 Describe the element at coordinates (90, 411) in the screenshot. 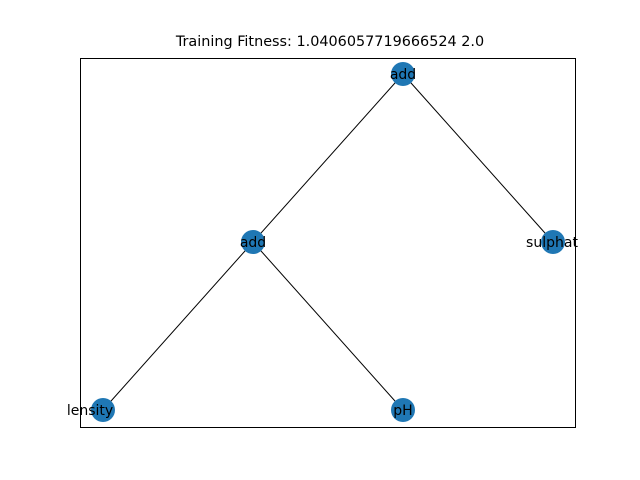

I see `node-label-n3: lensity` at that location.